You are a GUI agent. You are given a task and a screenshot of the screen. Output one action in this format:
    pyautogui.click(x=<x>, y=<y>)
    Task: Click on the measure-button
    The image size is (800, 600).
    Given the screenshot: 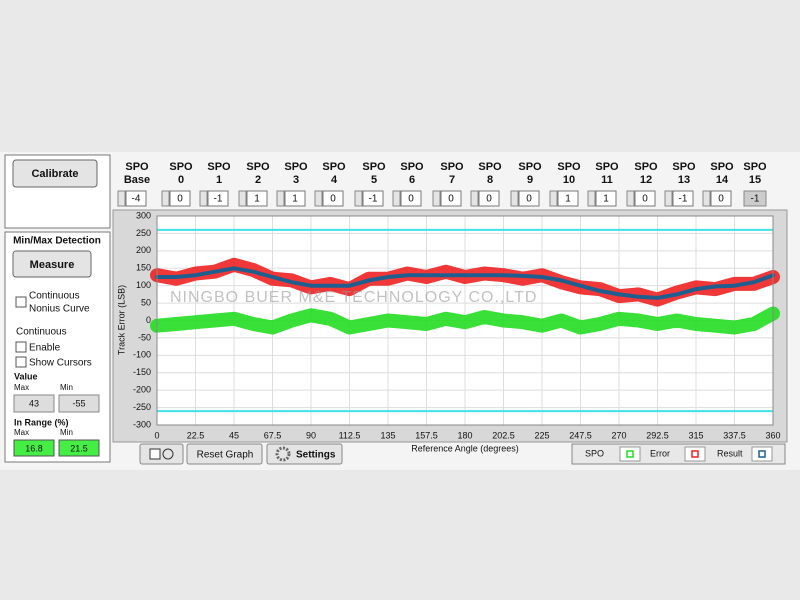 What is the action you would take?
    pyautogui.click(x=52, y=264)
    